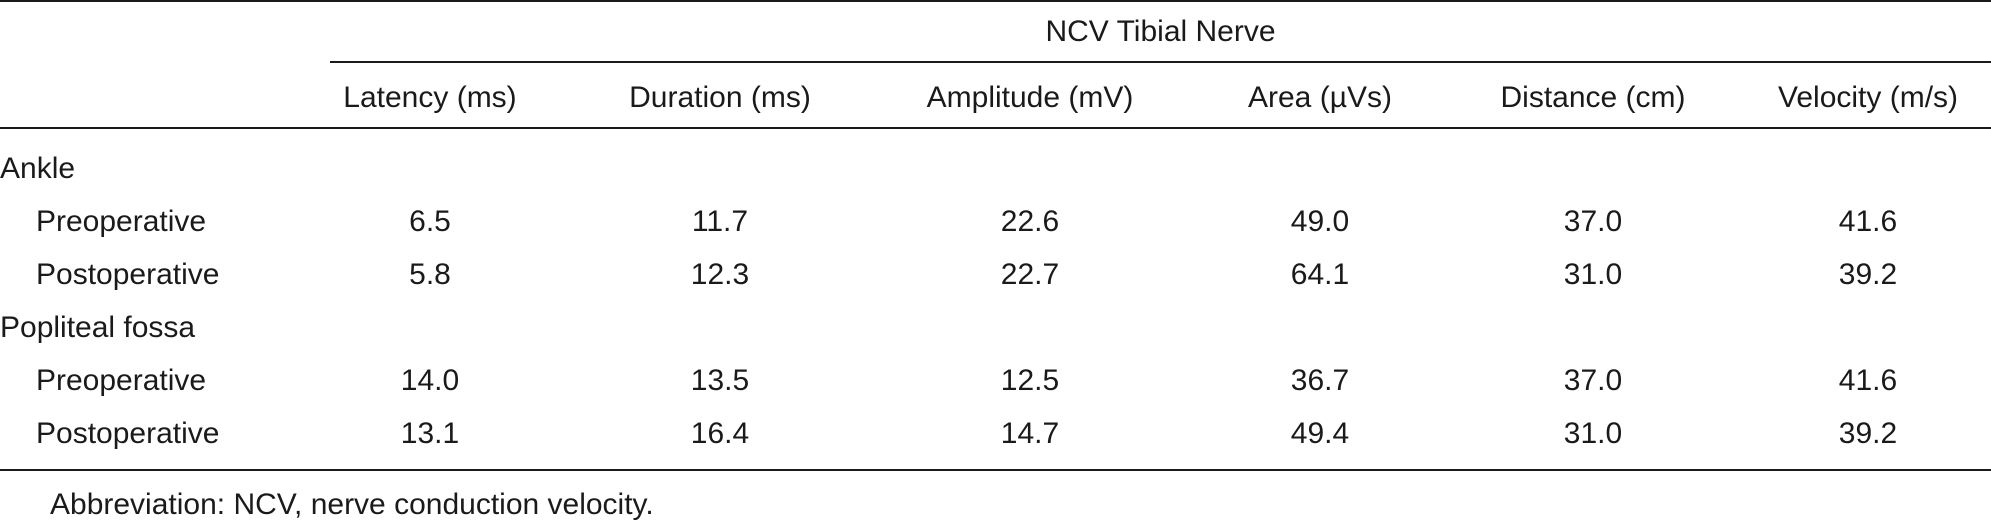 This screenshot has height=523, width=1991. What do you see at coordinates (995, 470) in the screenshot?
I see `table-bottom-rule` at bounding box center [995, 470].